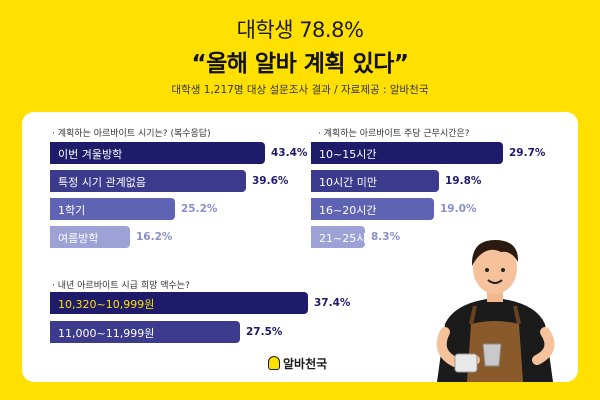 The height and width of the screenshot is (400, 600). I want to click on value-label-period-0: 43.4%, so click(289, 153).